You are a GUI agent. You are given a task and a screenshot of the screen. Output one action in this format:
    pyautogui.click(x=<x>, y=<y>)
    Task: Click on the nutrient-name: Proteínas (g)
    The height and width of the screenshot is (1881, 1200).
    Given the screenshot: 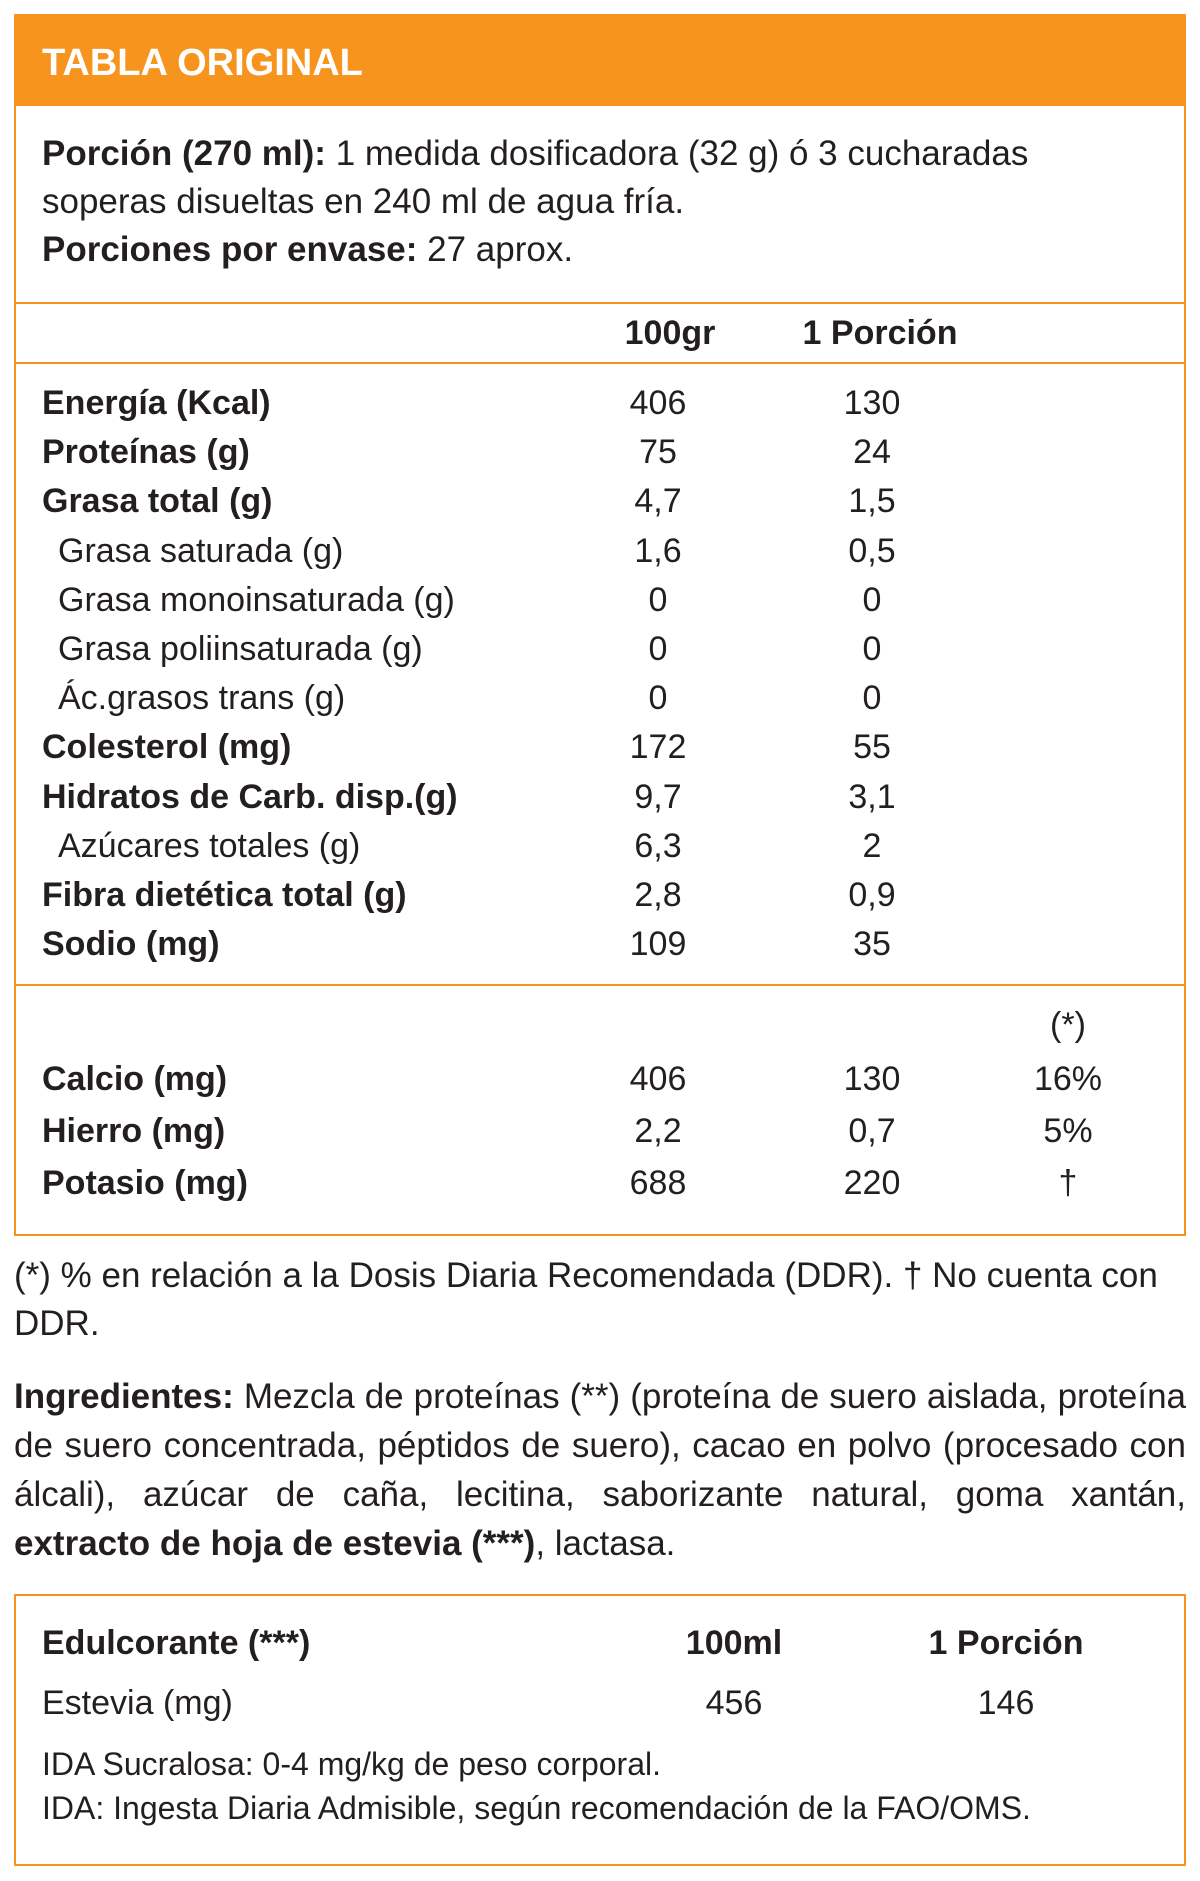 What is the action you would take?
    pyautogui.click(x=146, y=452)
    